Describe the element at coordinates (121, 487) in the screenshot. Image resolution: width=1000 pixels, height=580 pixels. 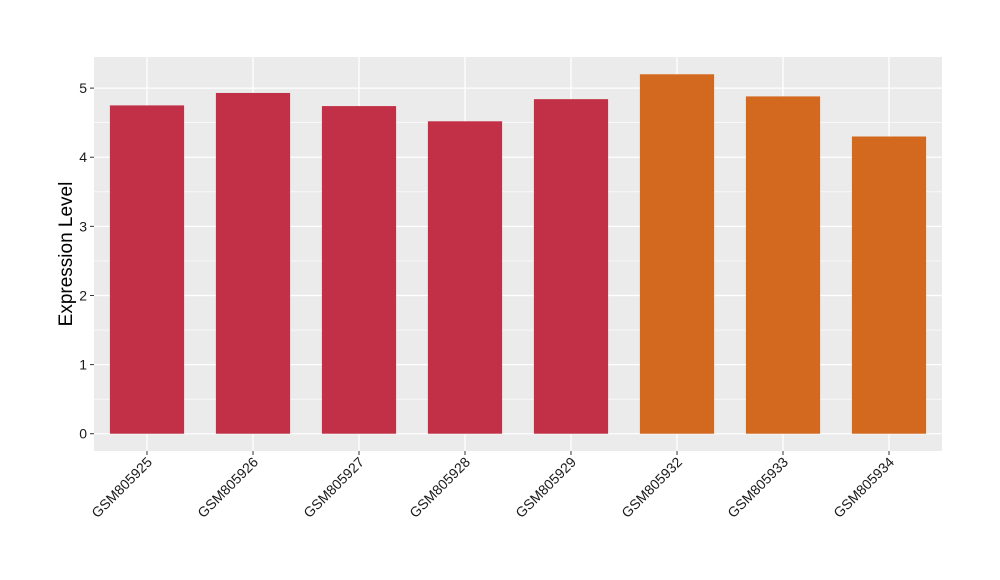
I see `x-tick-label: GSM805925` at that location.